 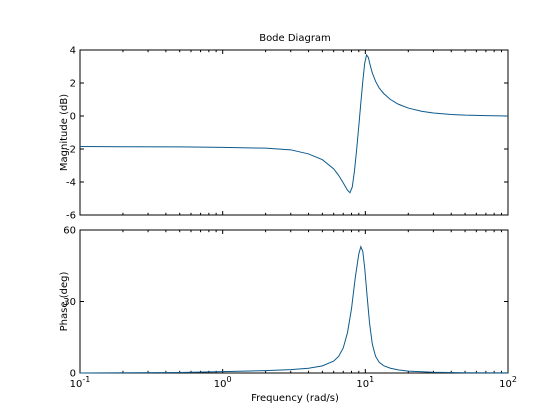 What do you see at coordinates (365, 382) in the screenshot?
I see `x-tick-label: 10¹` at bounding box center [365, 382].